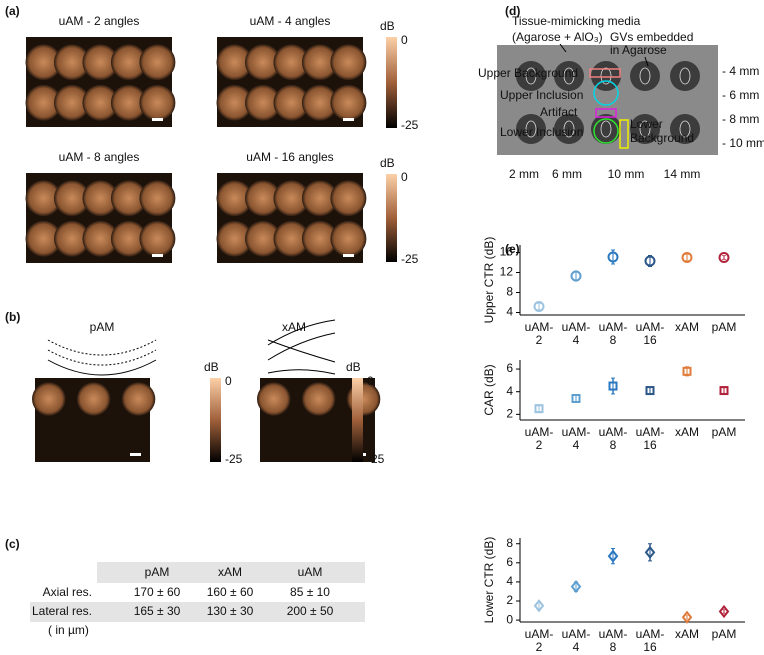  Describe the element at coordinates (230, 611) in the screenshot. I see `table-cell: 130 ± 30` at that location.